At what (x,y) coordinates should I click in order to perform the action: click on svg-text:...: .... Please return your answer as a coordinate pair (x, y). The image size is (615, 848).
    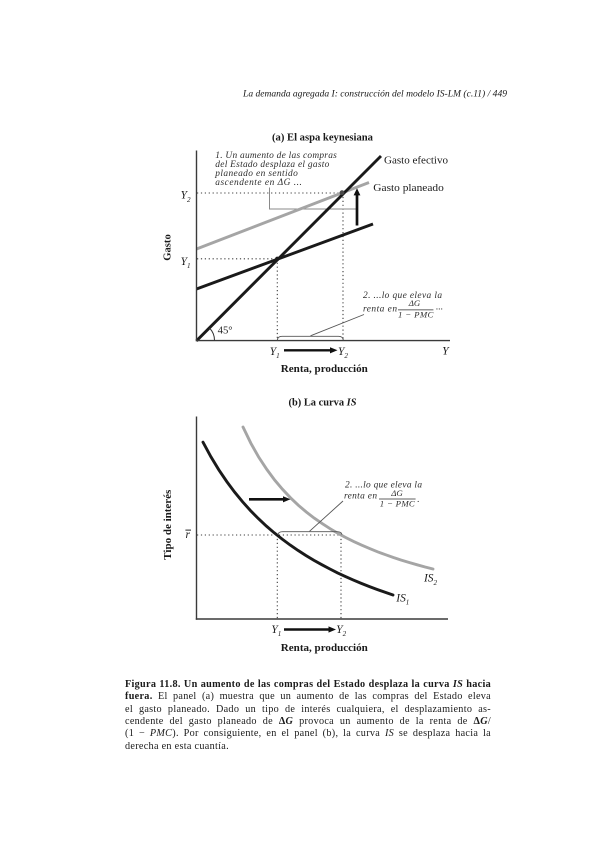
    Looking at the image, I should click on (439, 308).